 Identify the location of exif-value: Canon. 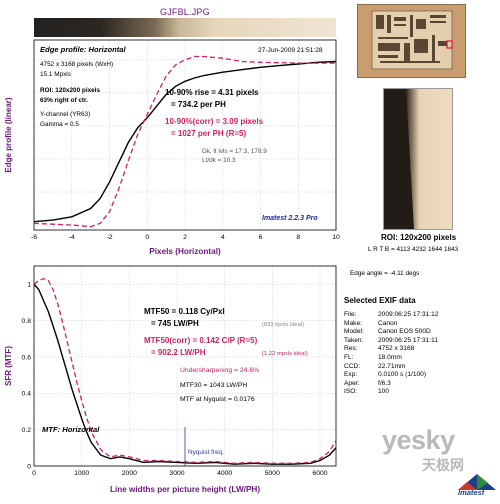
(388, 323).